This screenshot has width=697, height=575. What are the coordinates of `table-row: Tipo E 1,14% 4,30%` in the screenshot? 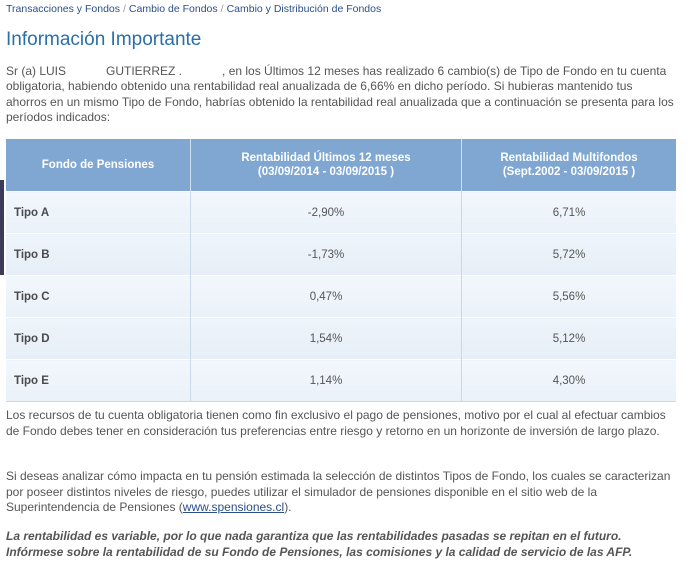 It's located at (341, 380).